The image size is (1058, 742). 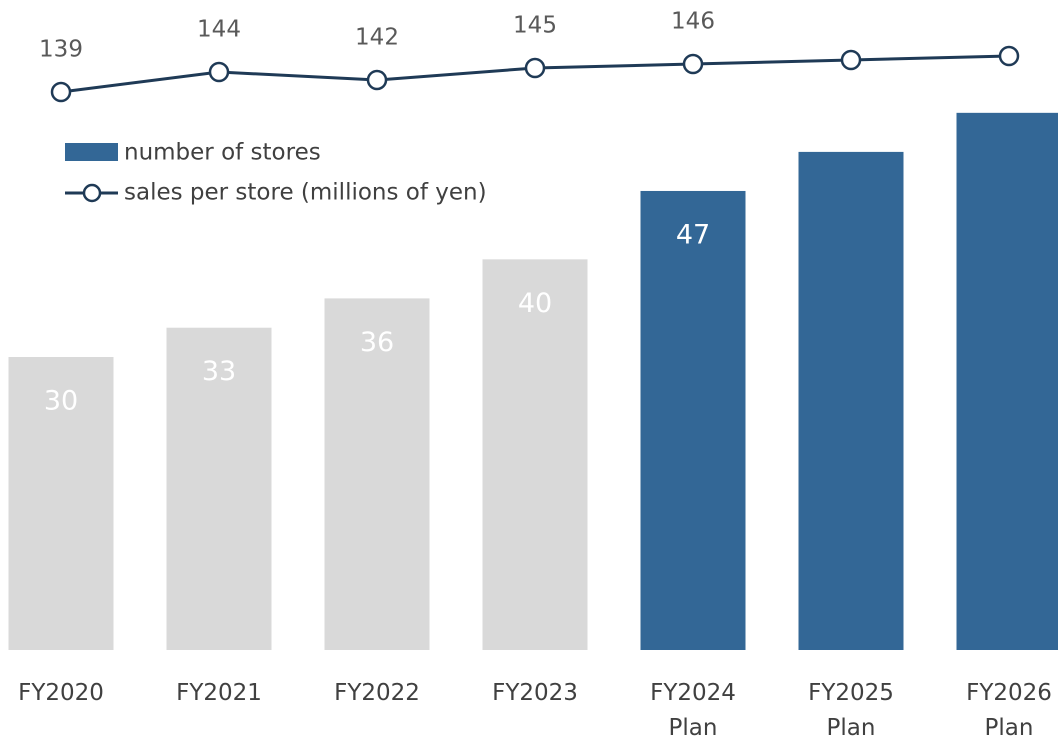 I want to click on data-label: 36, so click(x=377, y=342).